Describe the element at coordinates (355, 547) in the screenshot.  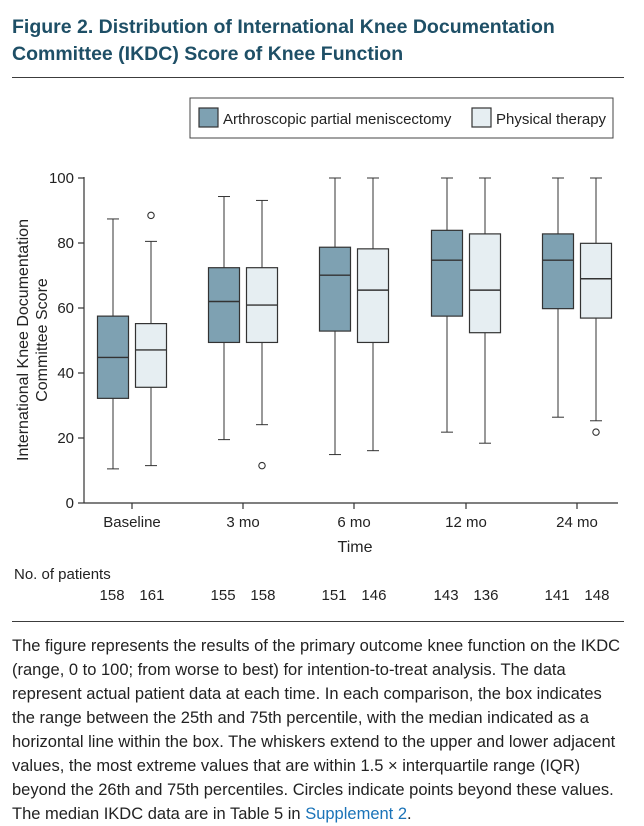
I see `x-axis-title: Time` at that location.